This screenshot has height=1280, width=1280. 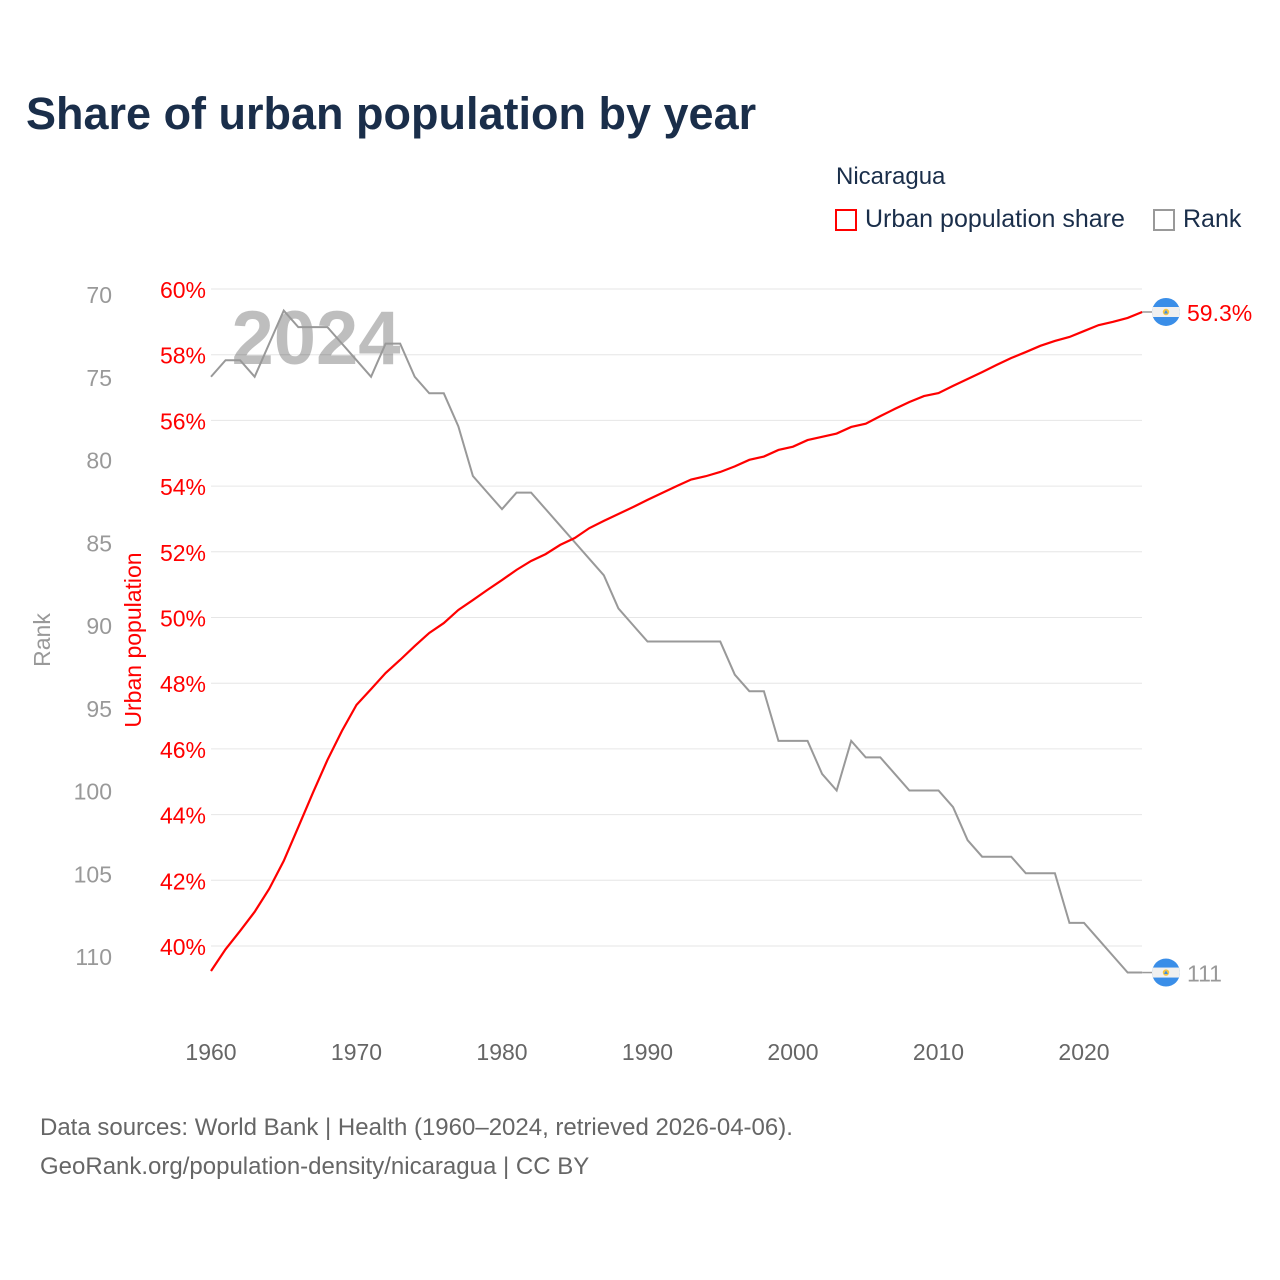 What do you see at coordinates (647, 1052) in the screenshot?
I see `x-tick: 1990` at bounding box center [647, 1052].